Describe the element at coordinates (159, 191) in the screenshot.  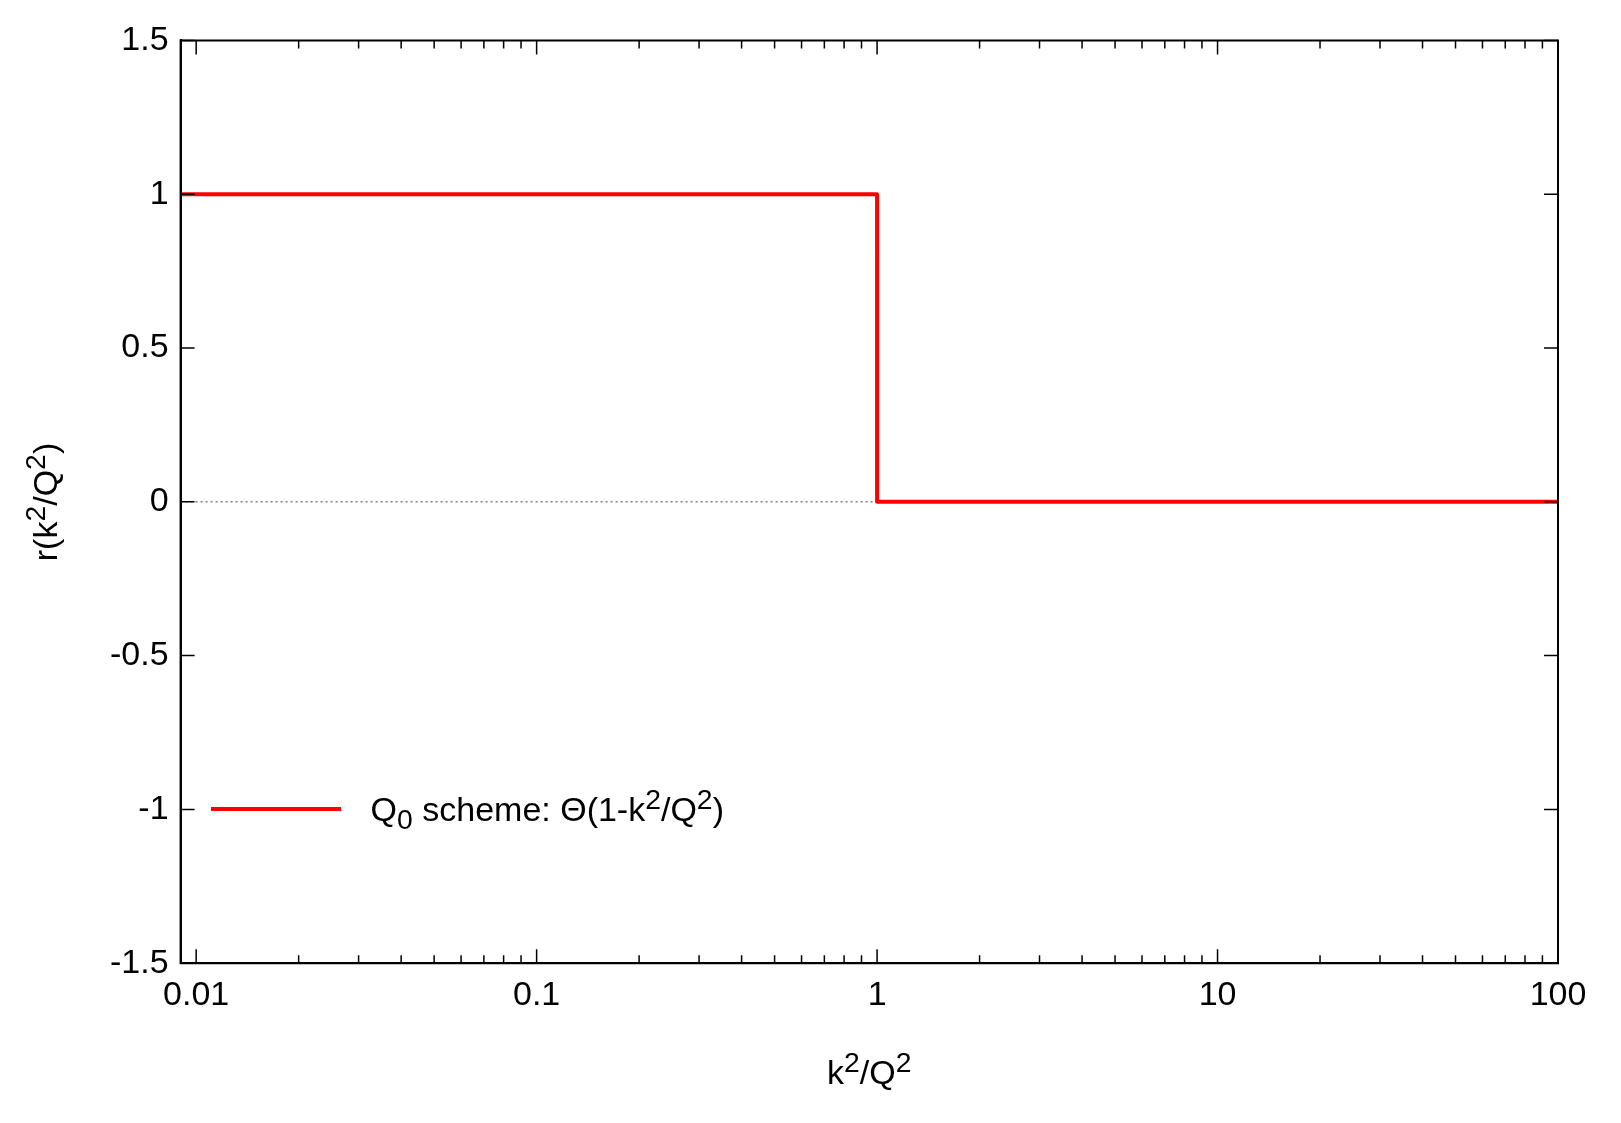
I see `y-tick-label: 1` at that location.